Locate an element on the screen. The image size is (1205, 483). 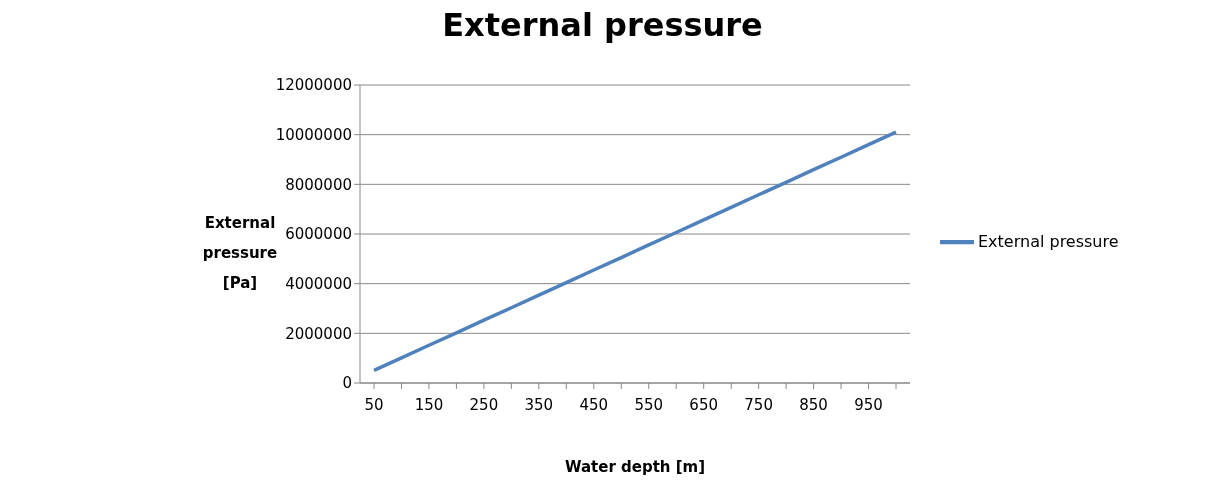
y-tick-label: 10000000 is located at coordinates (313, 134).